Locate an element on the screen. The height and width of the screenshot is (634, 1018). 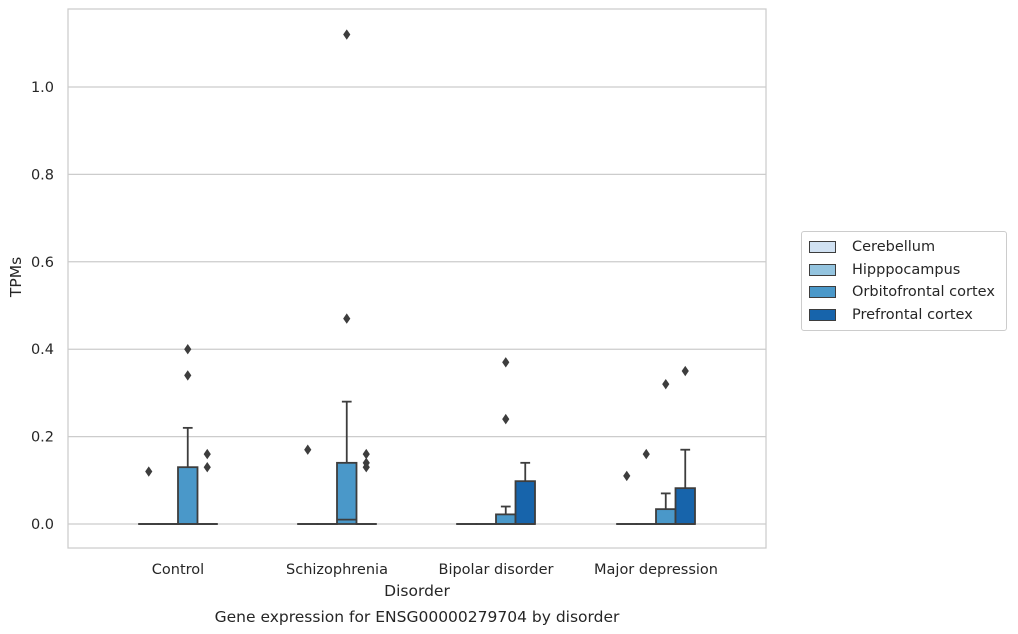
x-tick-label: Control is located at coordinates (178, 570).